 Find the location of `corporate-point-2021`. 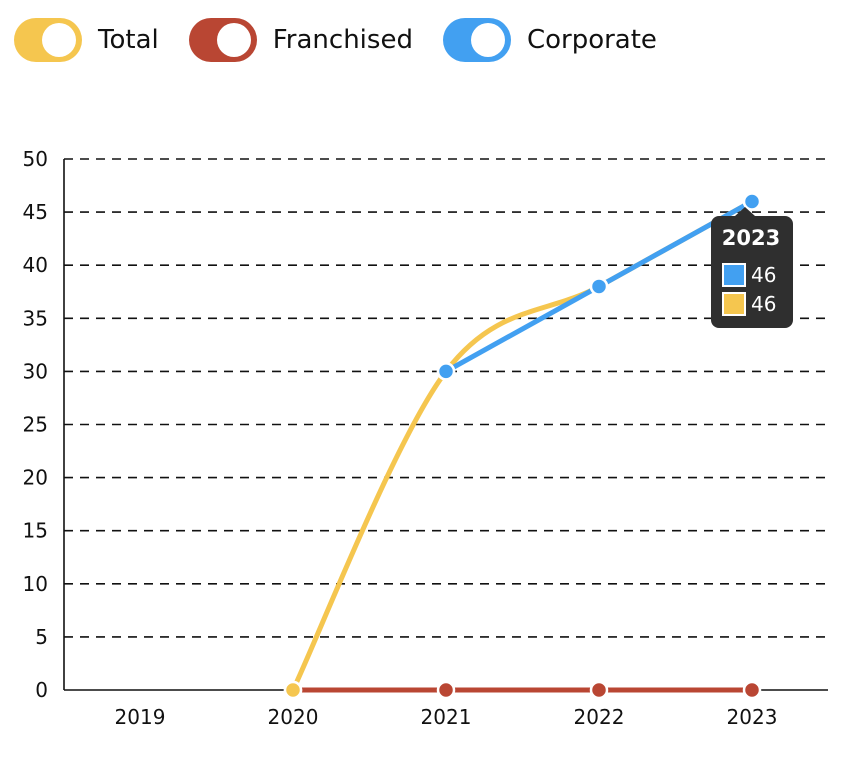

corporate-point-2021 is located at coordinates (446, 371).